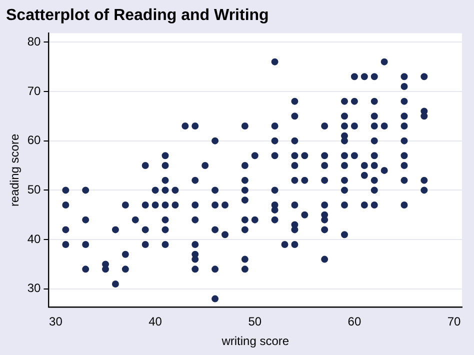 The height and width of the screenshot is (355, 474). What do you see at coordinates (34, 140) in the screenshot?
I see `y-tick-label: 60` at bounding box center [34, 140].